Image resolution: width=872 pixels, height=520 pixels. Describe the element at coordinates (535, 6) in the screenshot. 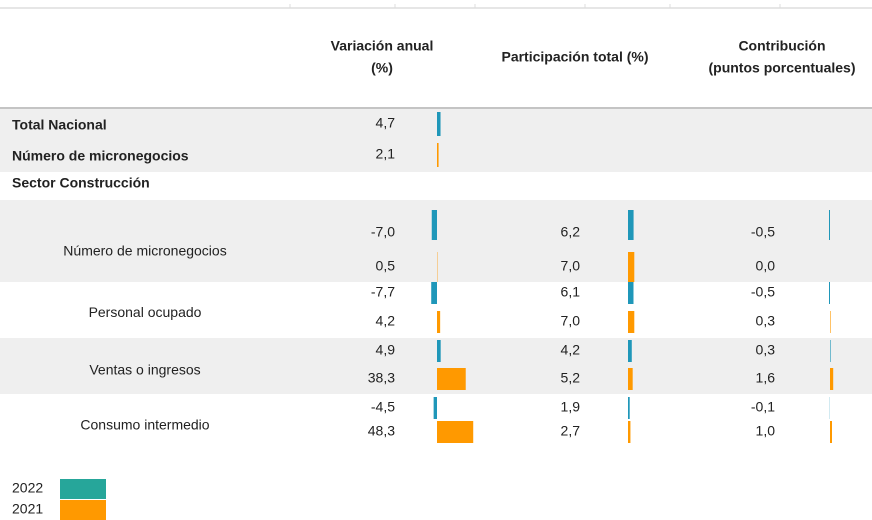

I see `top-ticks` at that location.